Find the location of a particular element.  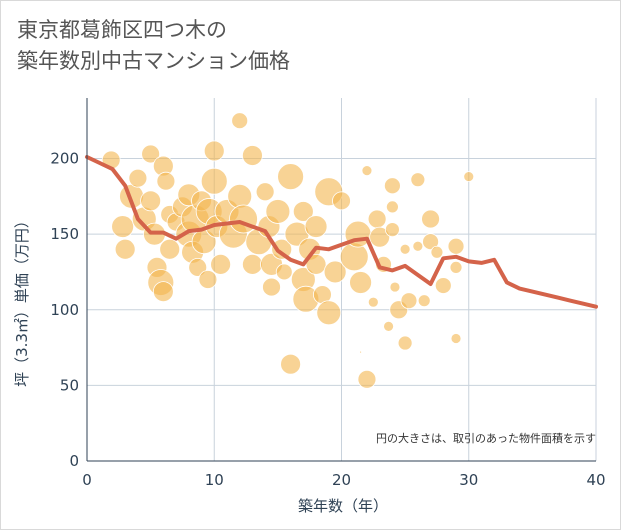

x-tick-label: 20 is located at coordinates (341, 480).